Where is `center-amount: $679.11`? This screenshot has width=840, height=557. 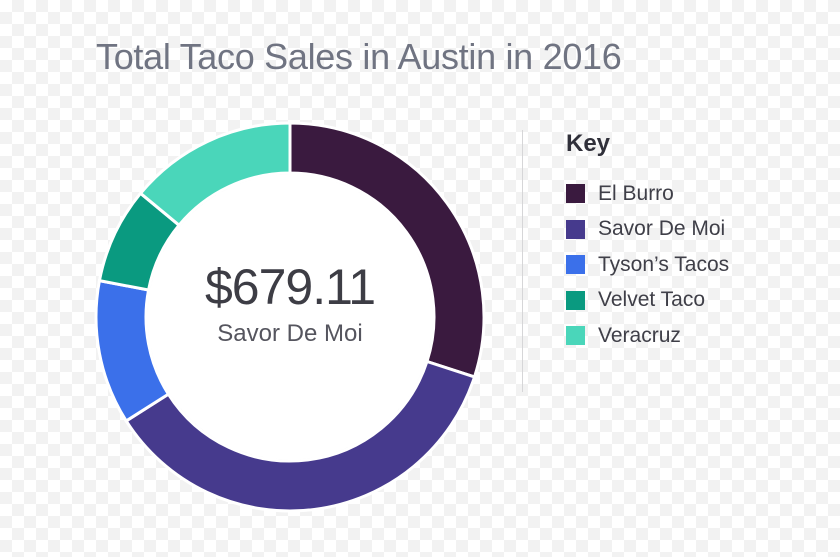 center-amount: $679.11 is located at coordinates (290, 287).